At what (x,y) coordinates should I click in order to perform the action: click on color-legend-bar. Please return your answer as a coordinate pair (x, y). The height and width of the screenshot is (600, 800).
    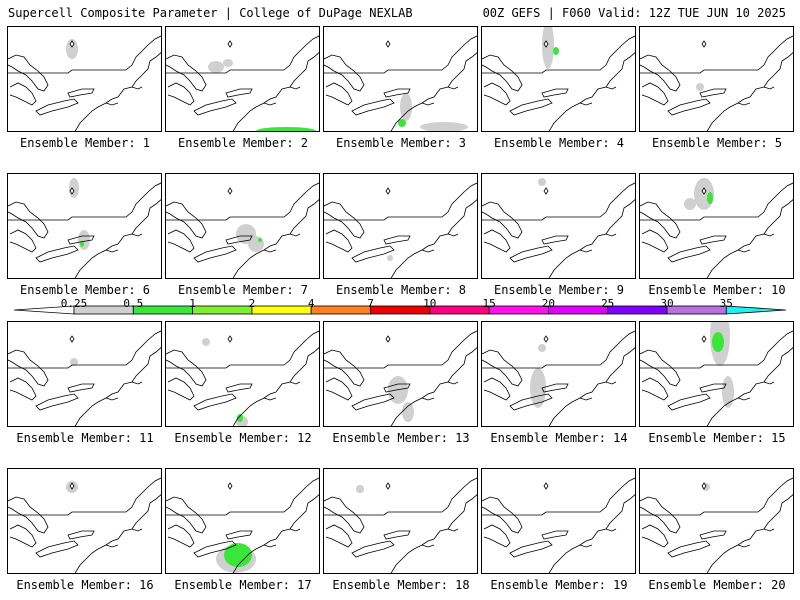
    Looking at the image, I should click on (400, 310).